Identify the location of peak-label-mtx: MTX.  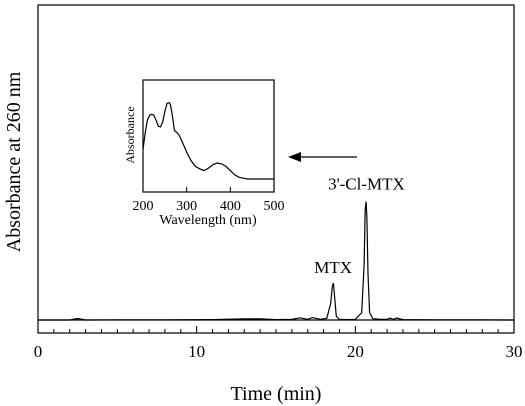
(333, 267).